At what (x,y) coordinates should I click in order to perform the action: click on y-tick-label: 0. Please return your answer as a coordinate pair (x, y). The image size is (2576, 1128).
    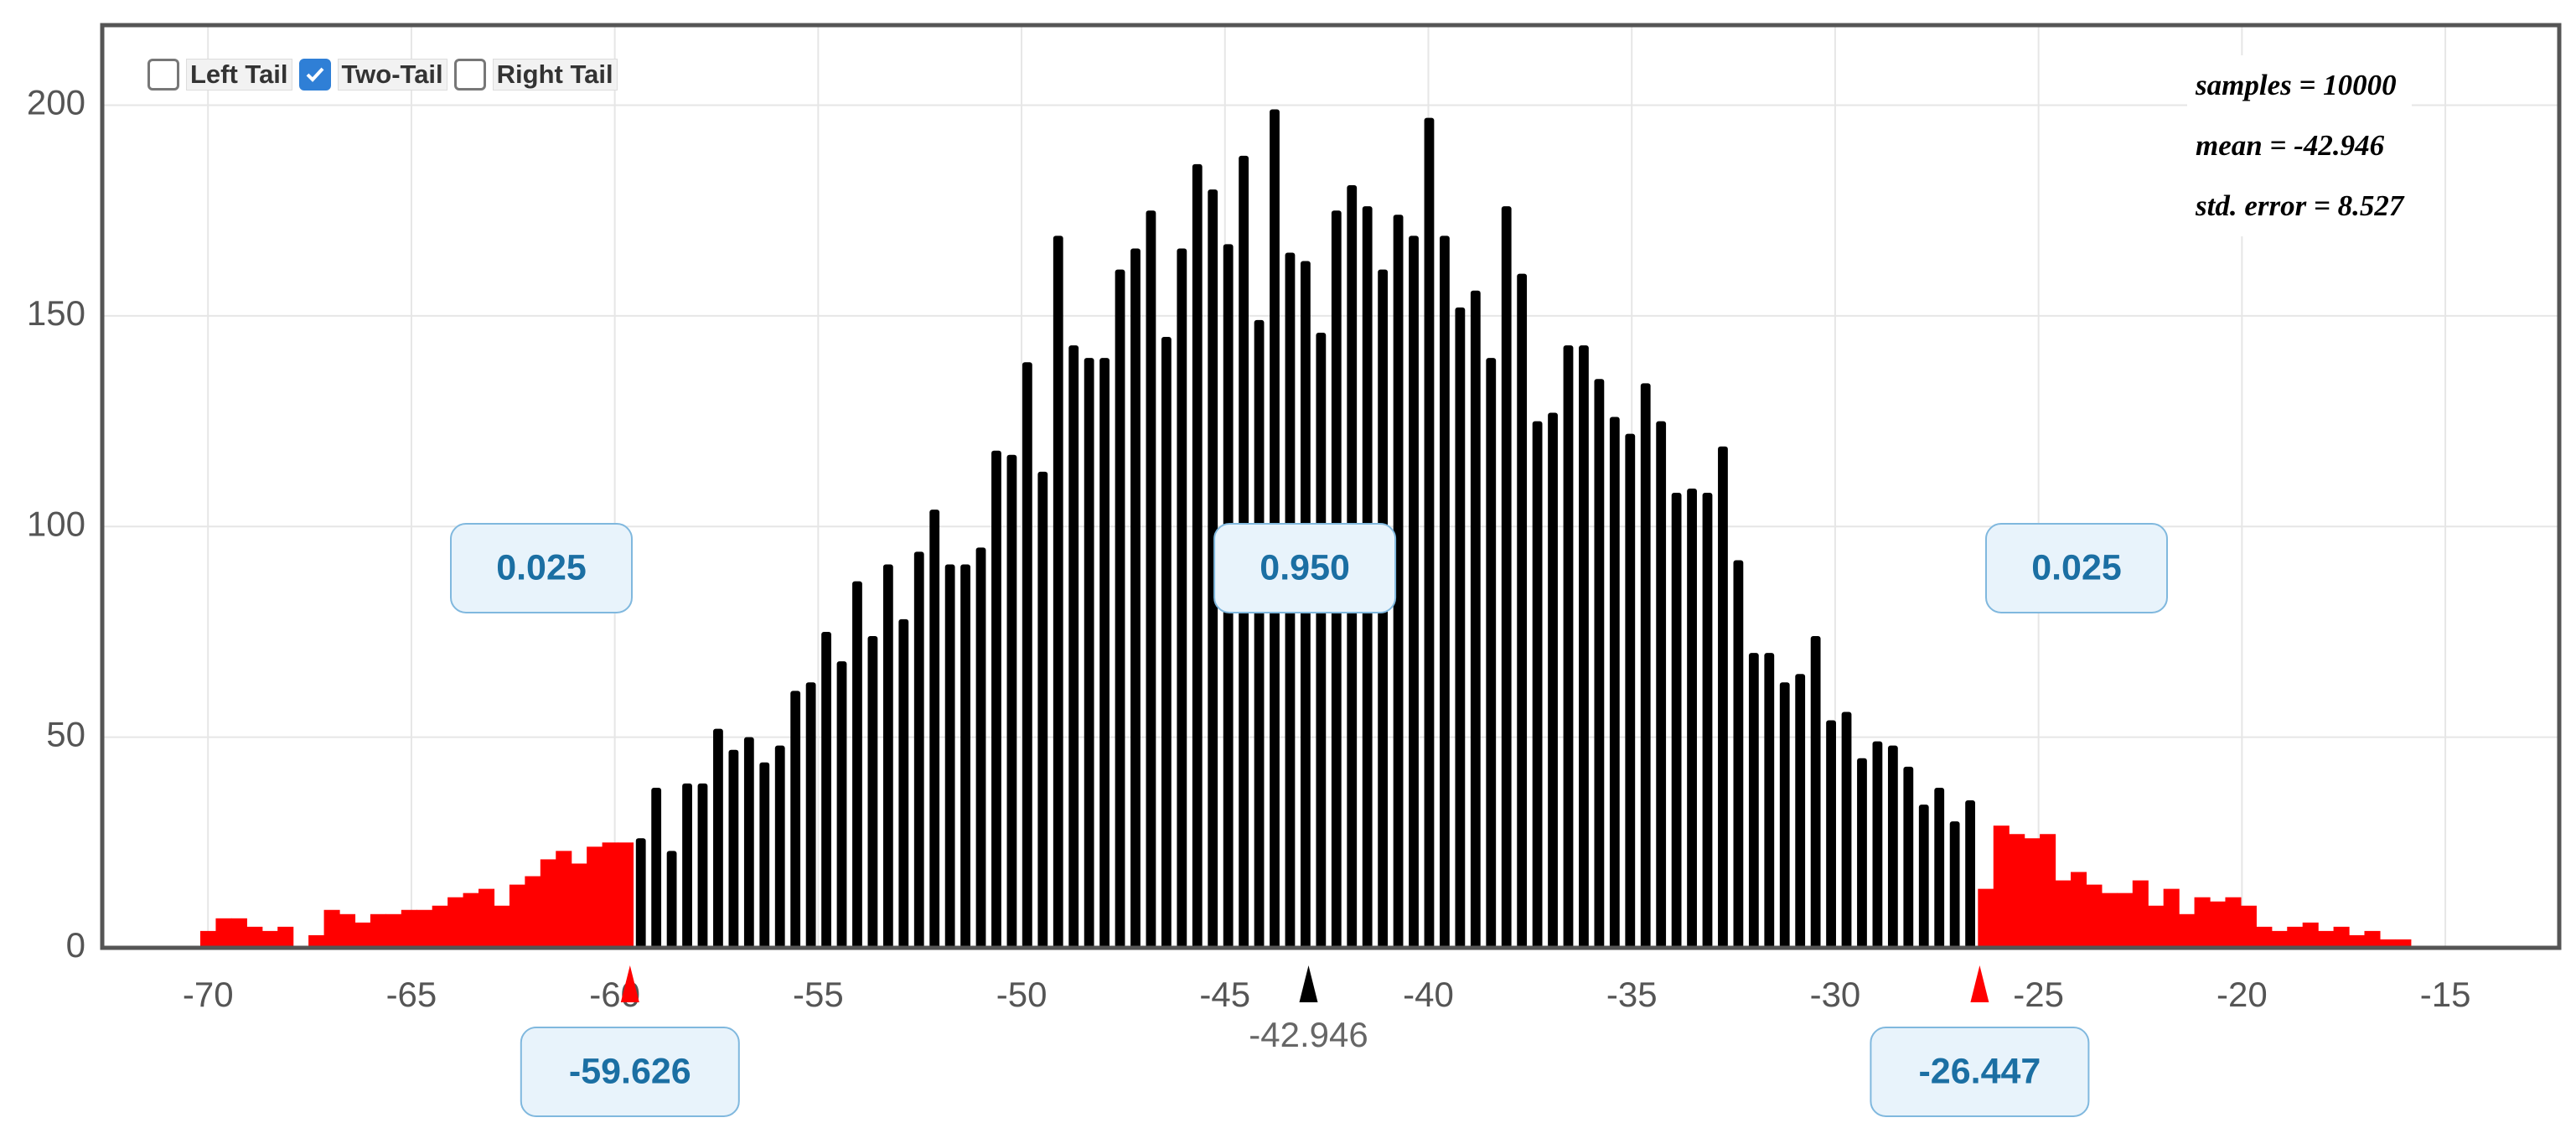
    Looking at the image, I should click on (75, 945).